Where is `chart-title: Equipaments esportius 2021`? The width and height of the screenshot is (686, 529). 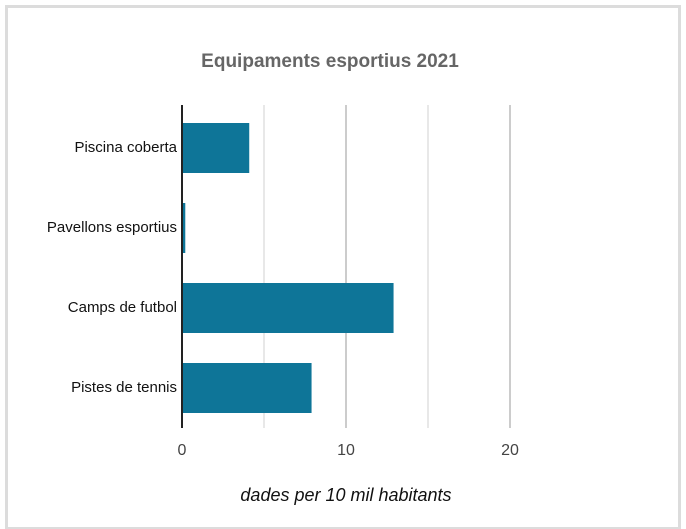 chart-title: Equipaments esportius 2021 is located at coordinates (330, 61).